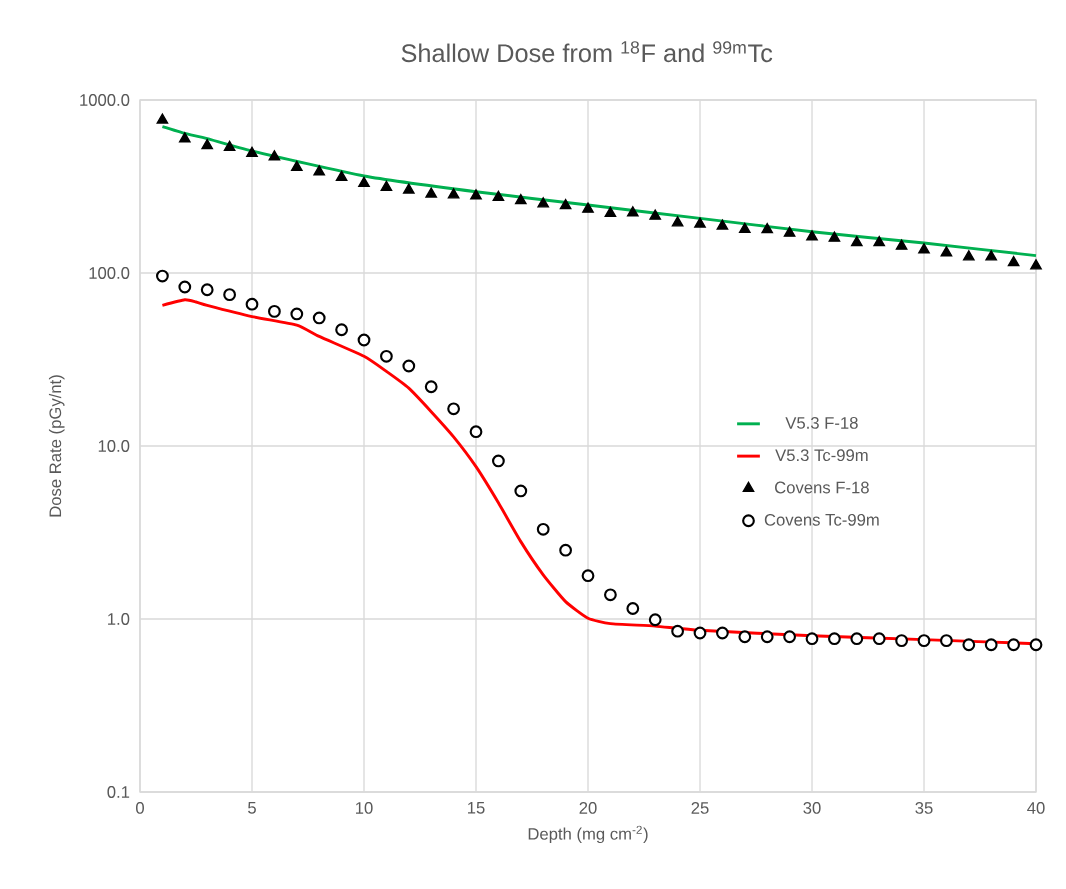  I want to click on chart-title: Shallow Dose from $^{18}$F and $^{99m}$Tc, so click(587, 52).